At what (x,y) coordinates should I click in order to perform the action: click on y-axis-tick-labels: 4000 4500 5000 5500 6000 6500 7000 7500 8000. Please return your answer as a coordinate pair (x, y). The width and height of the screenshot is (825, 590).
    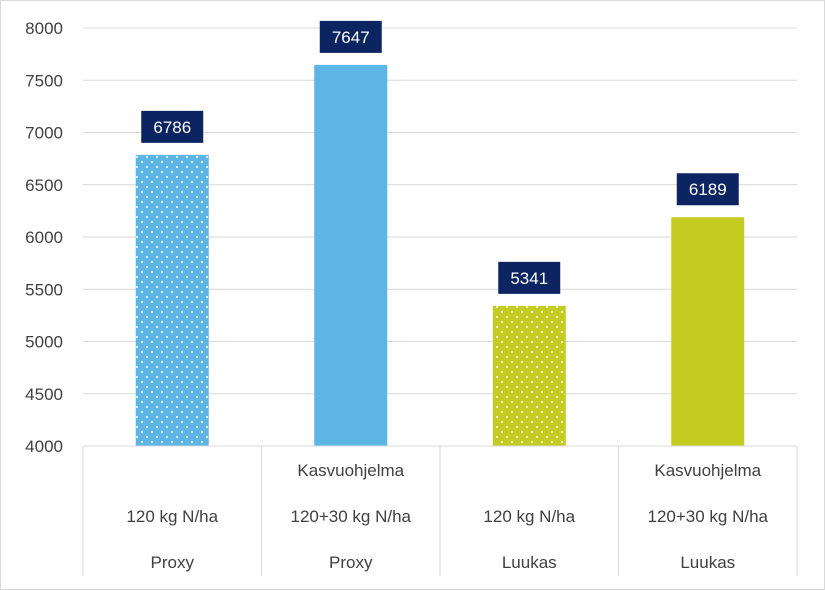
    Looking at the image, I should click on (44, 237).